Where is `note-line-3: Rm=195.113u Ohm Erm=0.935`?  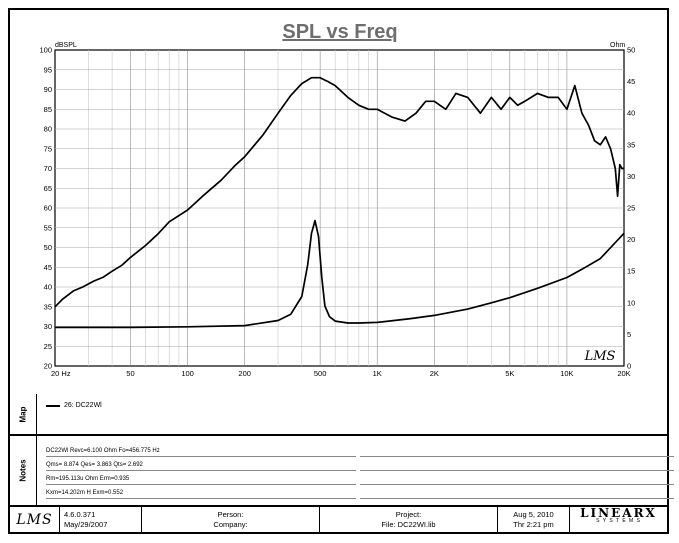 note-line-3: Rm=195.113u Ohm Erm=0.935 is located at coordinates (201, 479).